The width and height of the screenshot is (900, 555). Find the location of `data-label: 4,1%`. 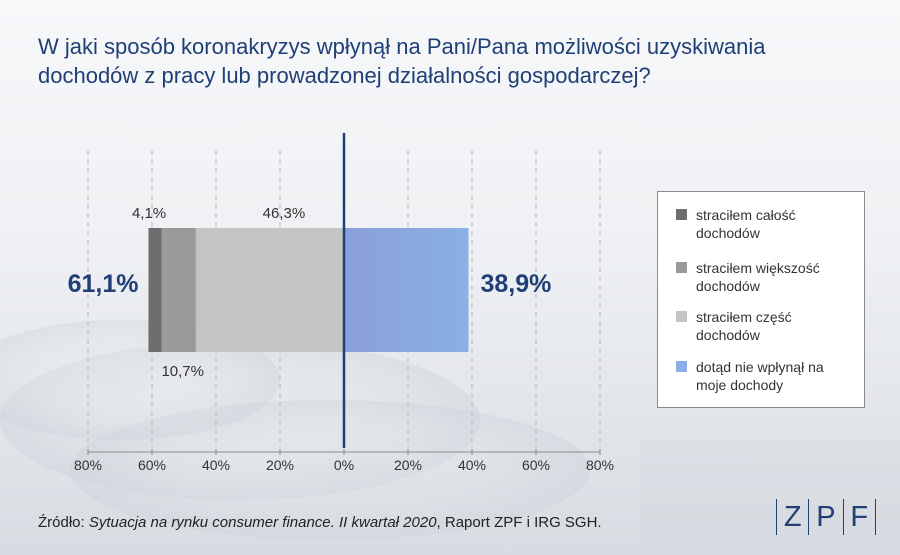

data-label: 4,1% is located at coordinates (149, 213).